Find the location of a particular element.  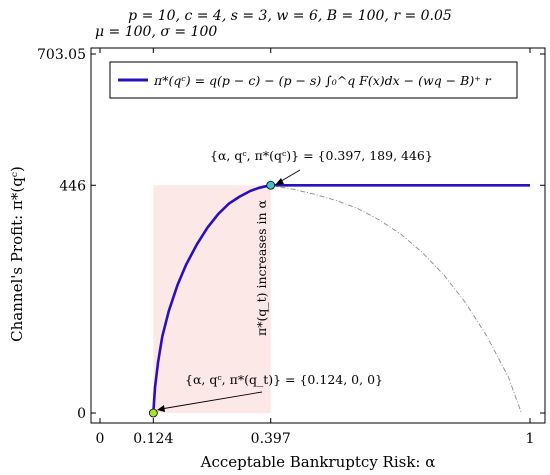

annotation-increase-text: π*(q_t) increases in α is located at coordinates (261, 267).